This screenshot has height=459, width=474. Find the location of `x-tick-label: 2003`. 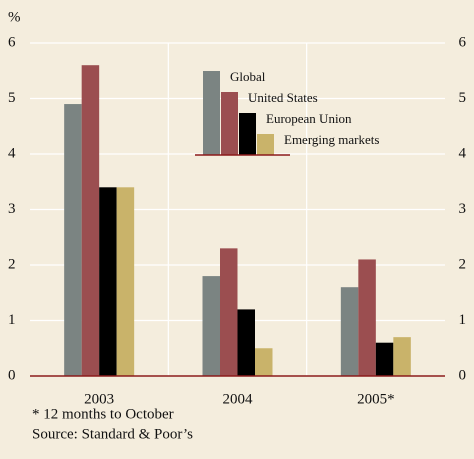

x-tick-label: 2003 is located at coordinates (99, 399).